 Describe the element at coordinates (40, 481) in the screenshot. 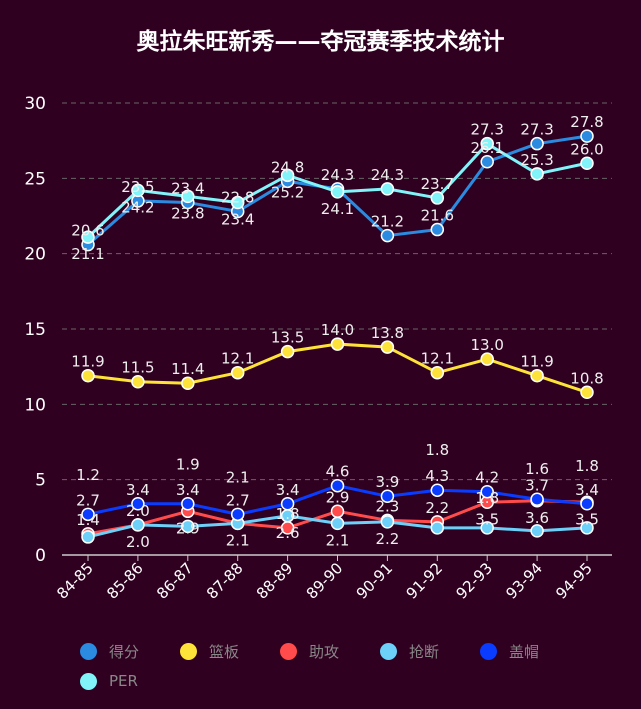

I see `y-tick-label: 5` at that location.